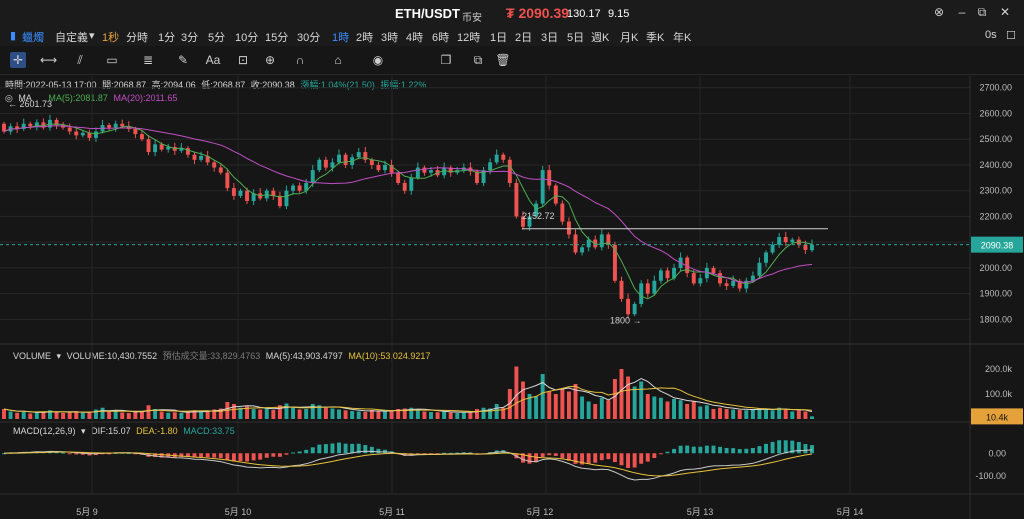 This screenshot has width=1024, height=519. Describe the element at coordinates (167, 38) in the screenshot. I see `timeframe-2: 1分` at that location.